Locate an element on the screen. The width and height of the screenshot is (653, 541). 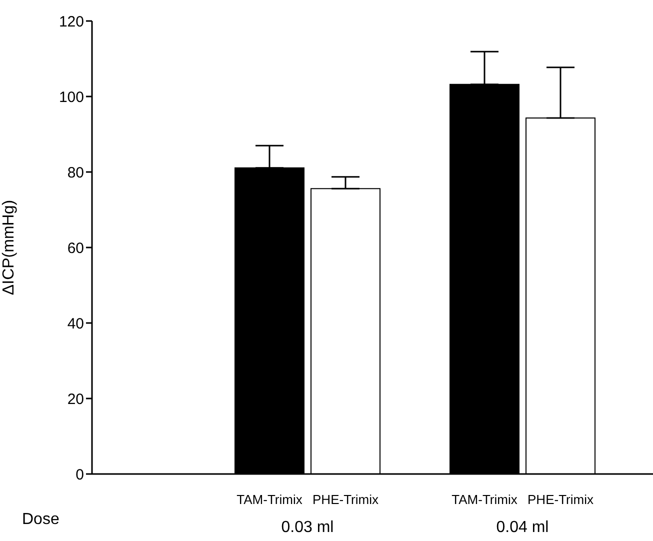
y-tick-label: 120 is located at coordinates (71, 21).